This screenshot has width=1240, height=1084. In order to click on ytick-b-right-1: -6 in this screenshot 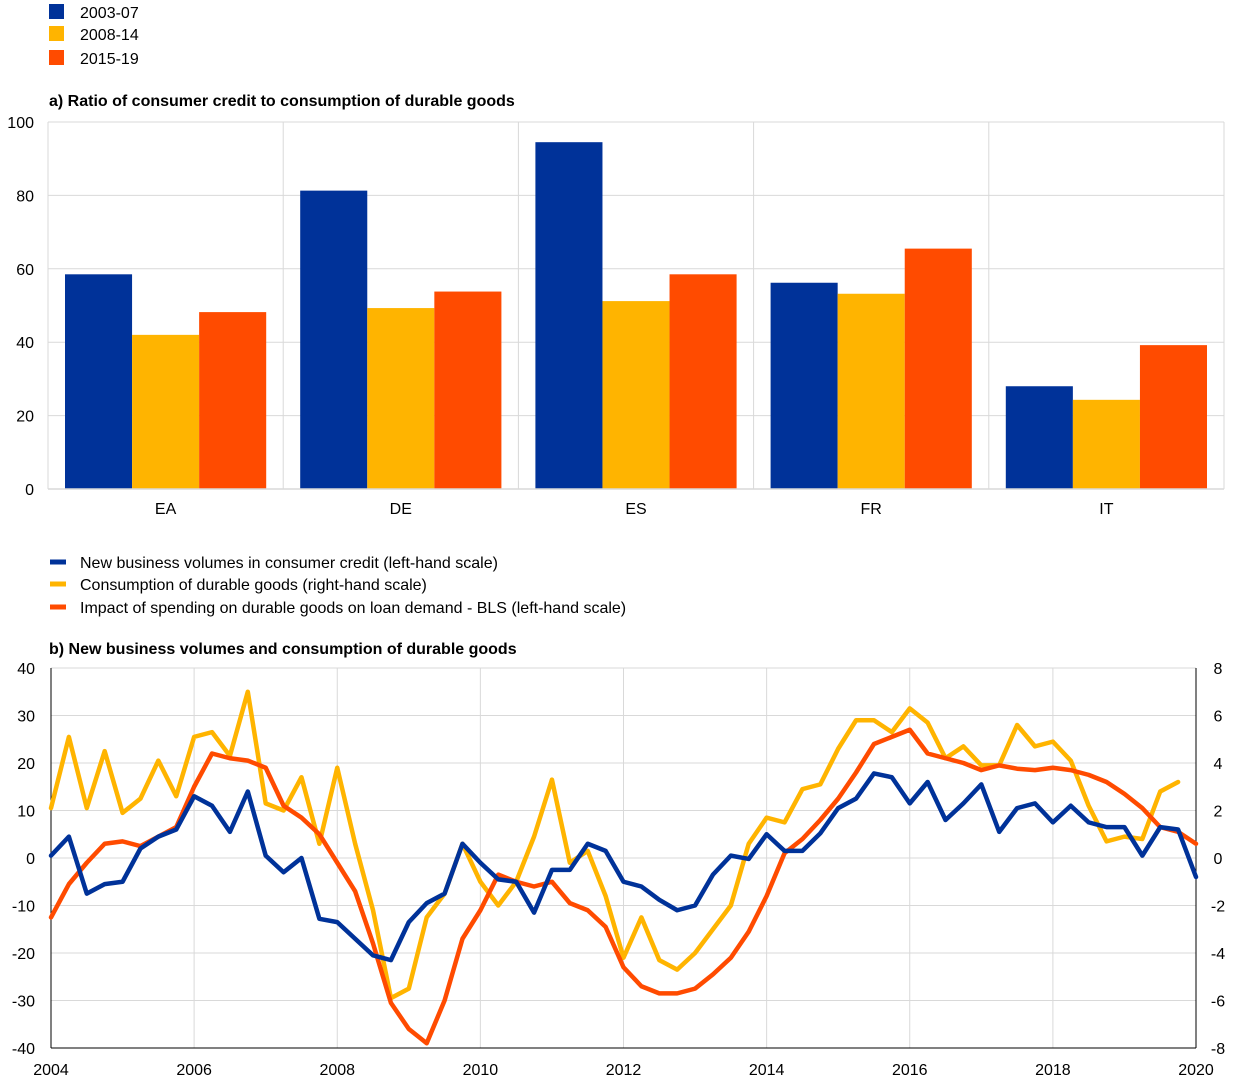, I will do `click(1218, 1002)`.